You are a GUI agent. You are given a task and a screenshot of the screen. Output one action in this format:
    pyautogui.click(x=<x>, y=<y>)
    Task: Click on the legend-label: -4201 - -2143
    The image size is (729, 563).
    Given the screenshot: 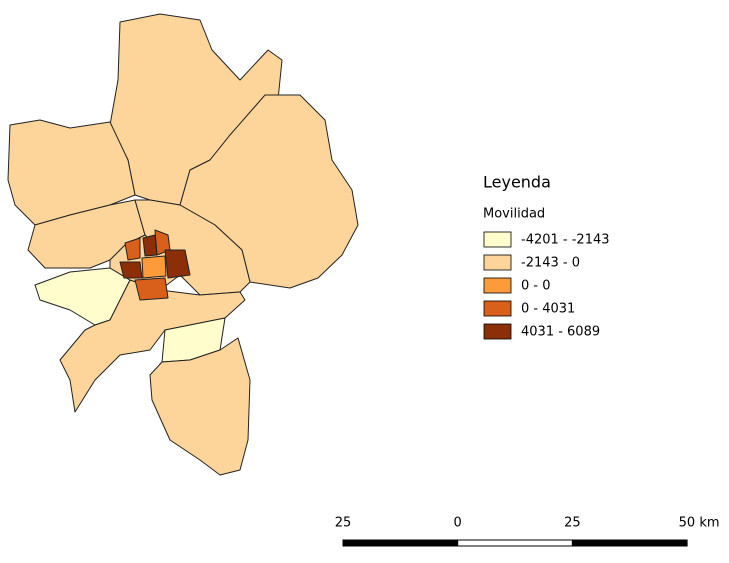 What is the action you would take?
    pyautogui.click(x=565, y=240)
    